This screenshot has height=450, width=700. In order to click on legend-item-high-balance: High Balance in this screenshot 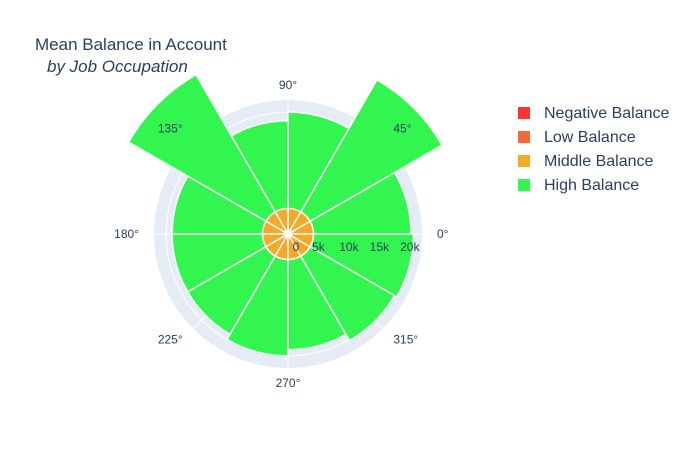, I will do `click(578, 185)`.